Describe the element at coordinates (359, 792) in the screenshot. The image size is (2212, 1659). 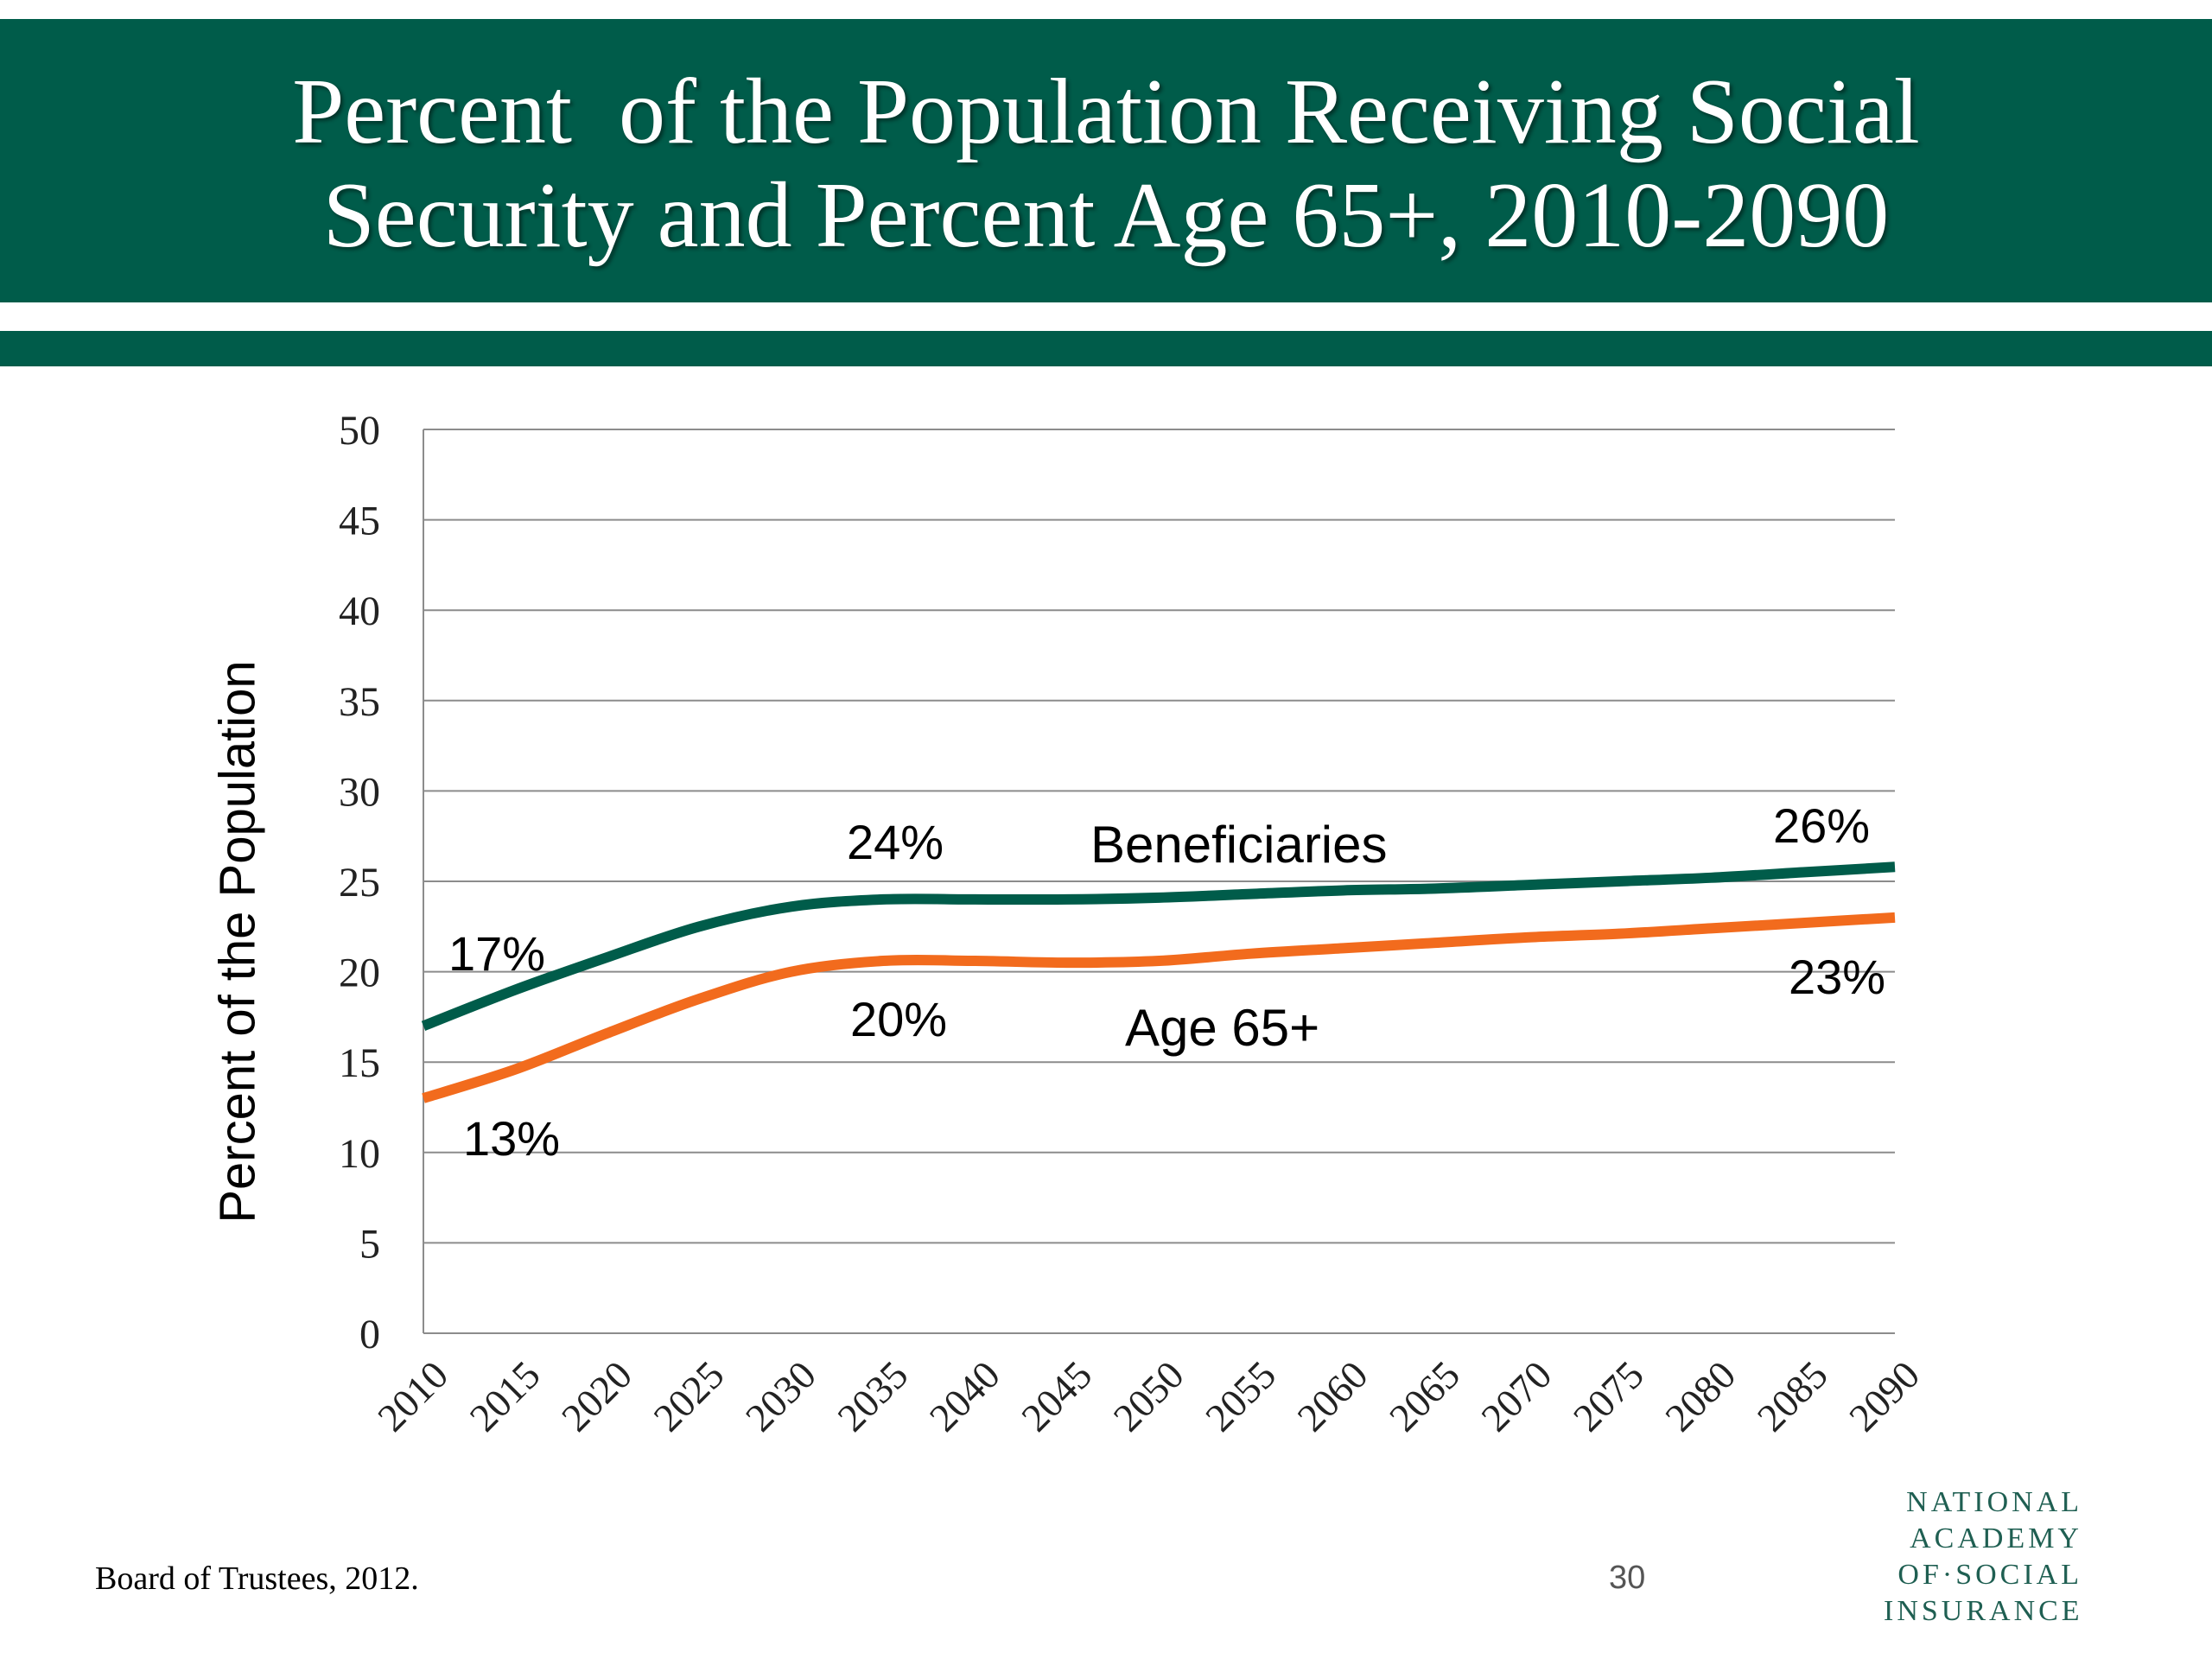
I see `y-tick-label: 30` at that location.